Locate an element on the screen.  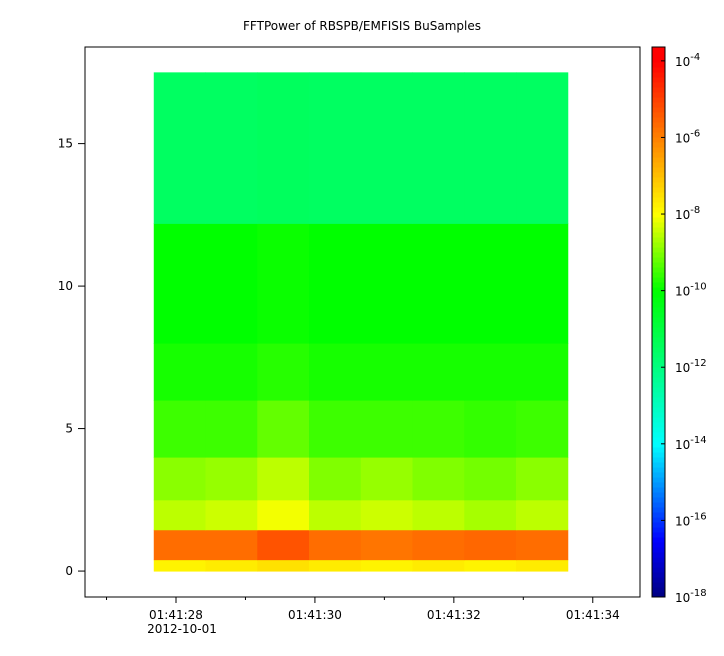
colorbar-tick-label: 10-14 is located at coordinates (691, 443).